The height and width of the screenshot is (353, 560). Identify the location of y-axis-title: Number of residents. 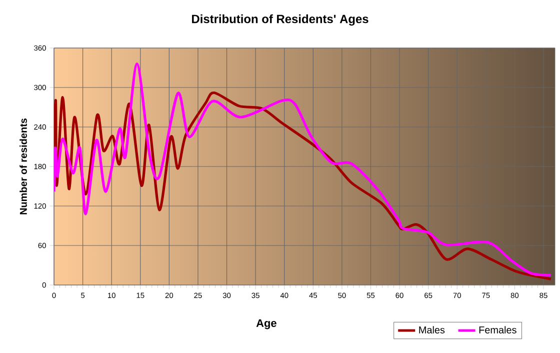
(23, 166).